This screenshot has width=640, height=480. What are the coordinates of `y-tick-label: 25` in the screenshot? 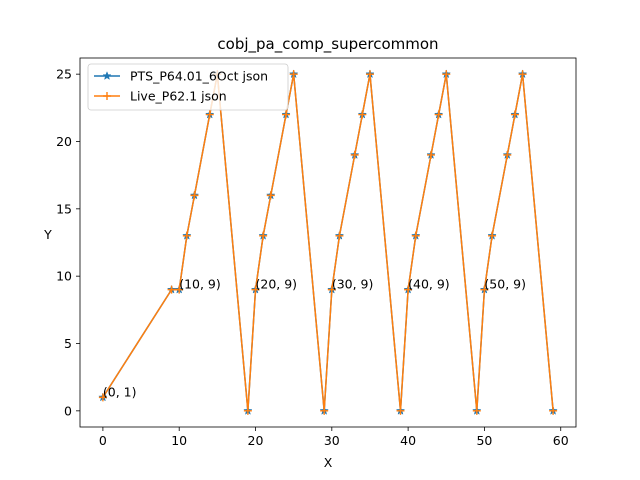 It's located at (64, 74).